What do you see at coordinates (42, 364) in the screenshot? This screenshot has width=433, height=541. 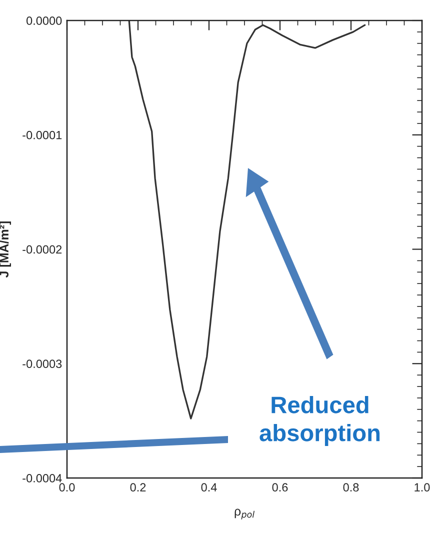 I see `y-tick-label: -0.0003` at bounding box center [42, 364].